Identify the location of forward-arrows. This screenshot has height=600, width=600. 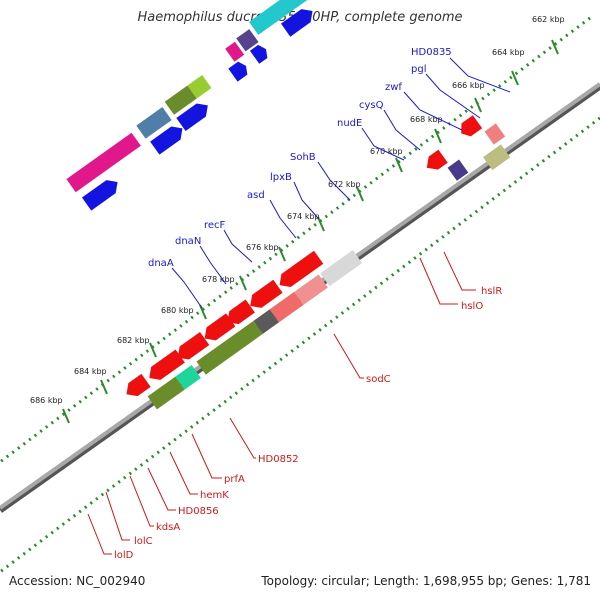
(197, 110).